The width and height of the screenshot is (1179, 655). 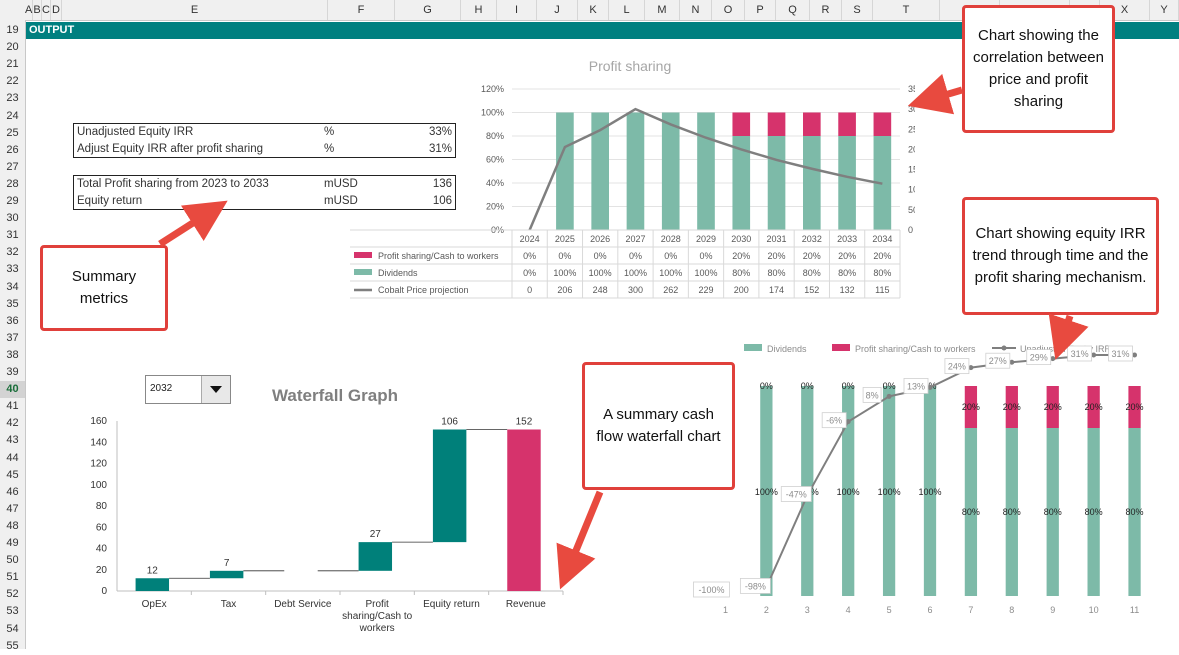 What do you see at coordinates (188, 389) in the screenshot?
I see `year-dropdown: 2032` at bounding box center [188, 389].